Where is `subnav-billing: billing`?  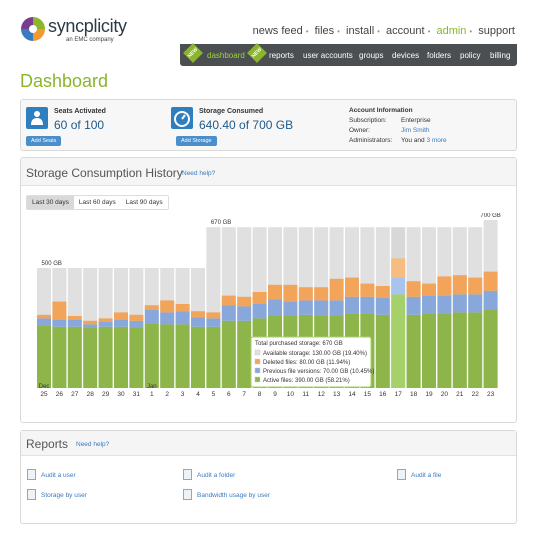 subnav-billing: billing is located at coordinates (500, 55).